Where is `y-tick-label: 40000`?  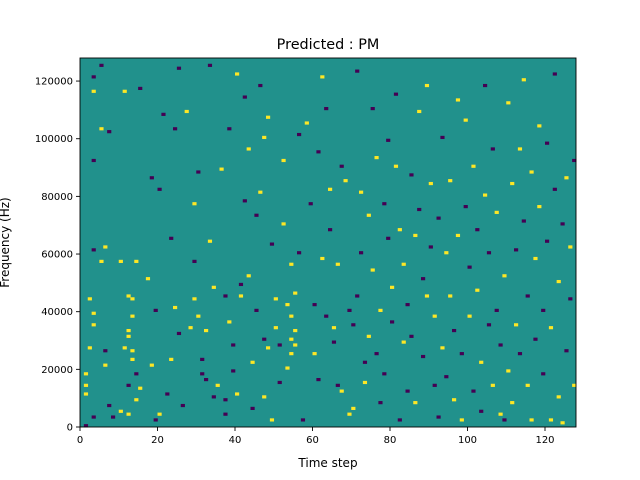 y-tick-label: 40000 is located at coordinates (57, 312).